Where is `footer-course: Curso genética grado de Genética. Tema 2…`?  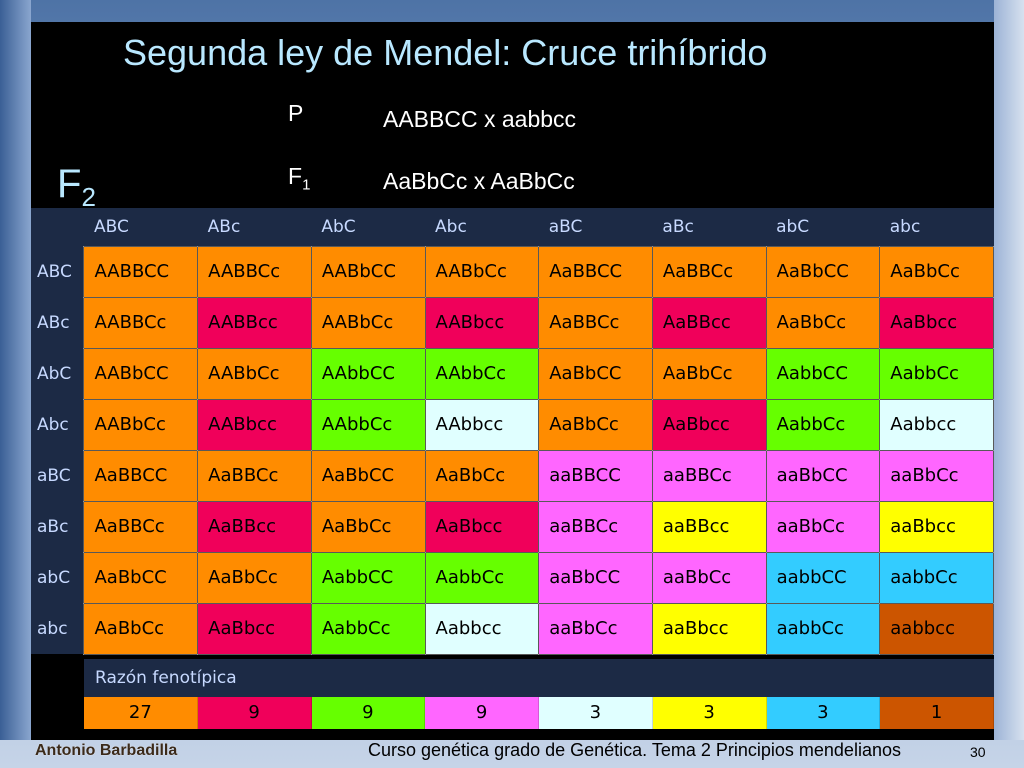
footer-course: Curso genética grado de Genética. Tema 2… is located at coordinates (634, 750).